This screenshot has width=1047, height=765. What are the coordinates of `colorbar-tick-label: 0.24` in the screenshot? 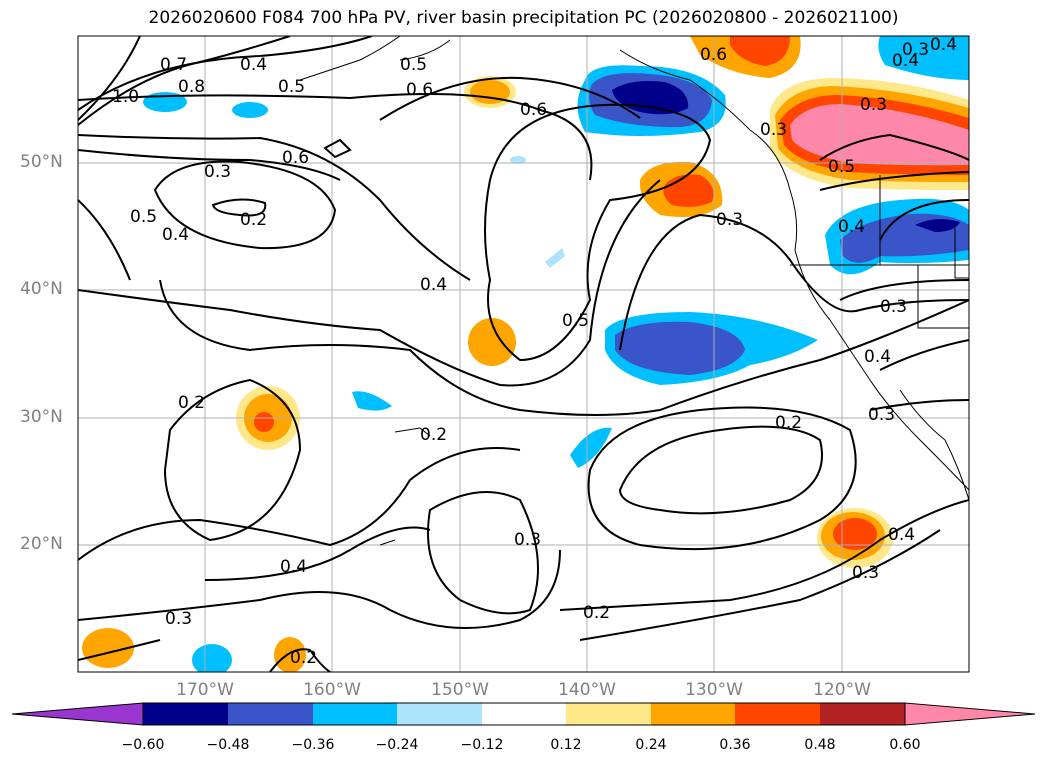 It's located at (651, 745).